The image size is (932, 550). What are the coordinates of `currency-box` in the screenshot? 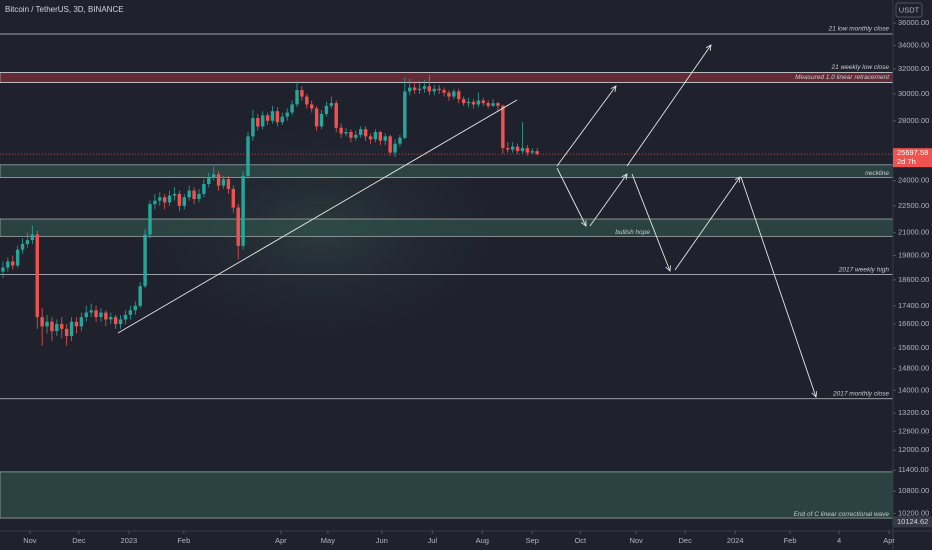 It's located at (909, 10).